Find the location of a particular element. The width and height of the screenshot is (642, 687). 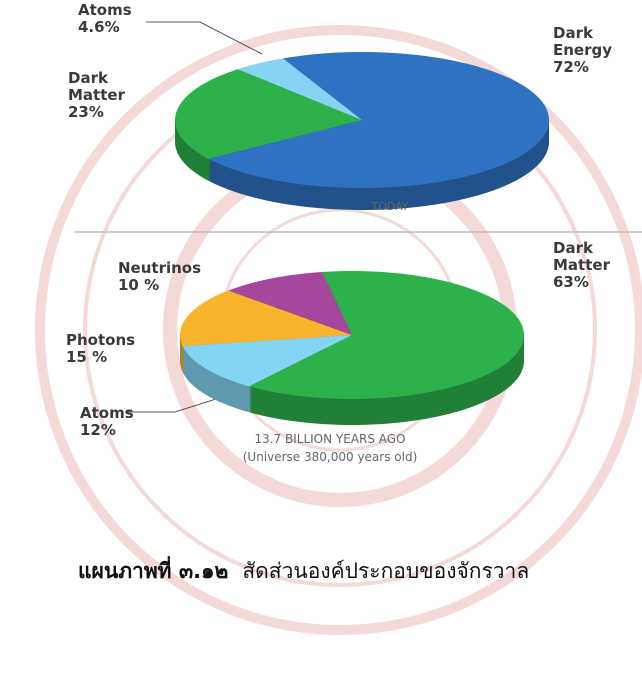

pie-label: Atoms 12% is located at coordinates (120, 422).